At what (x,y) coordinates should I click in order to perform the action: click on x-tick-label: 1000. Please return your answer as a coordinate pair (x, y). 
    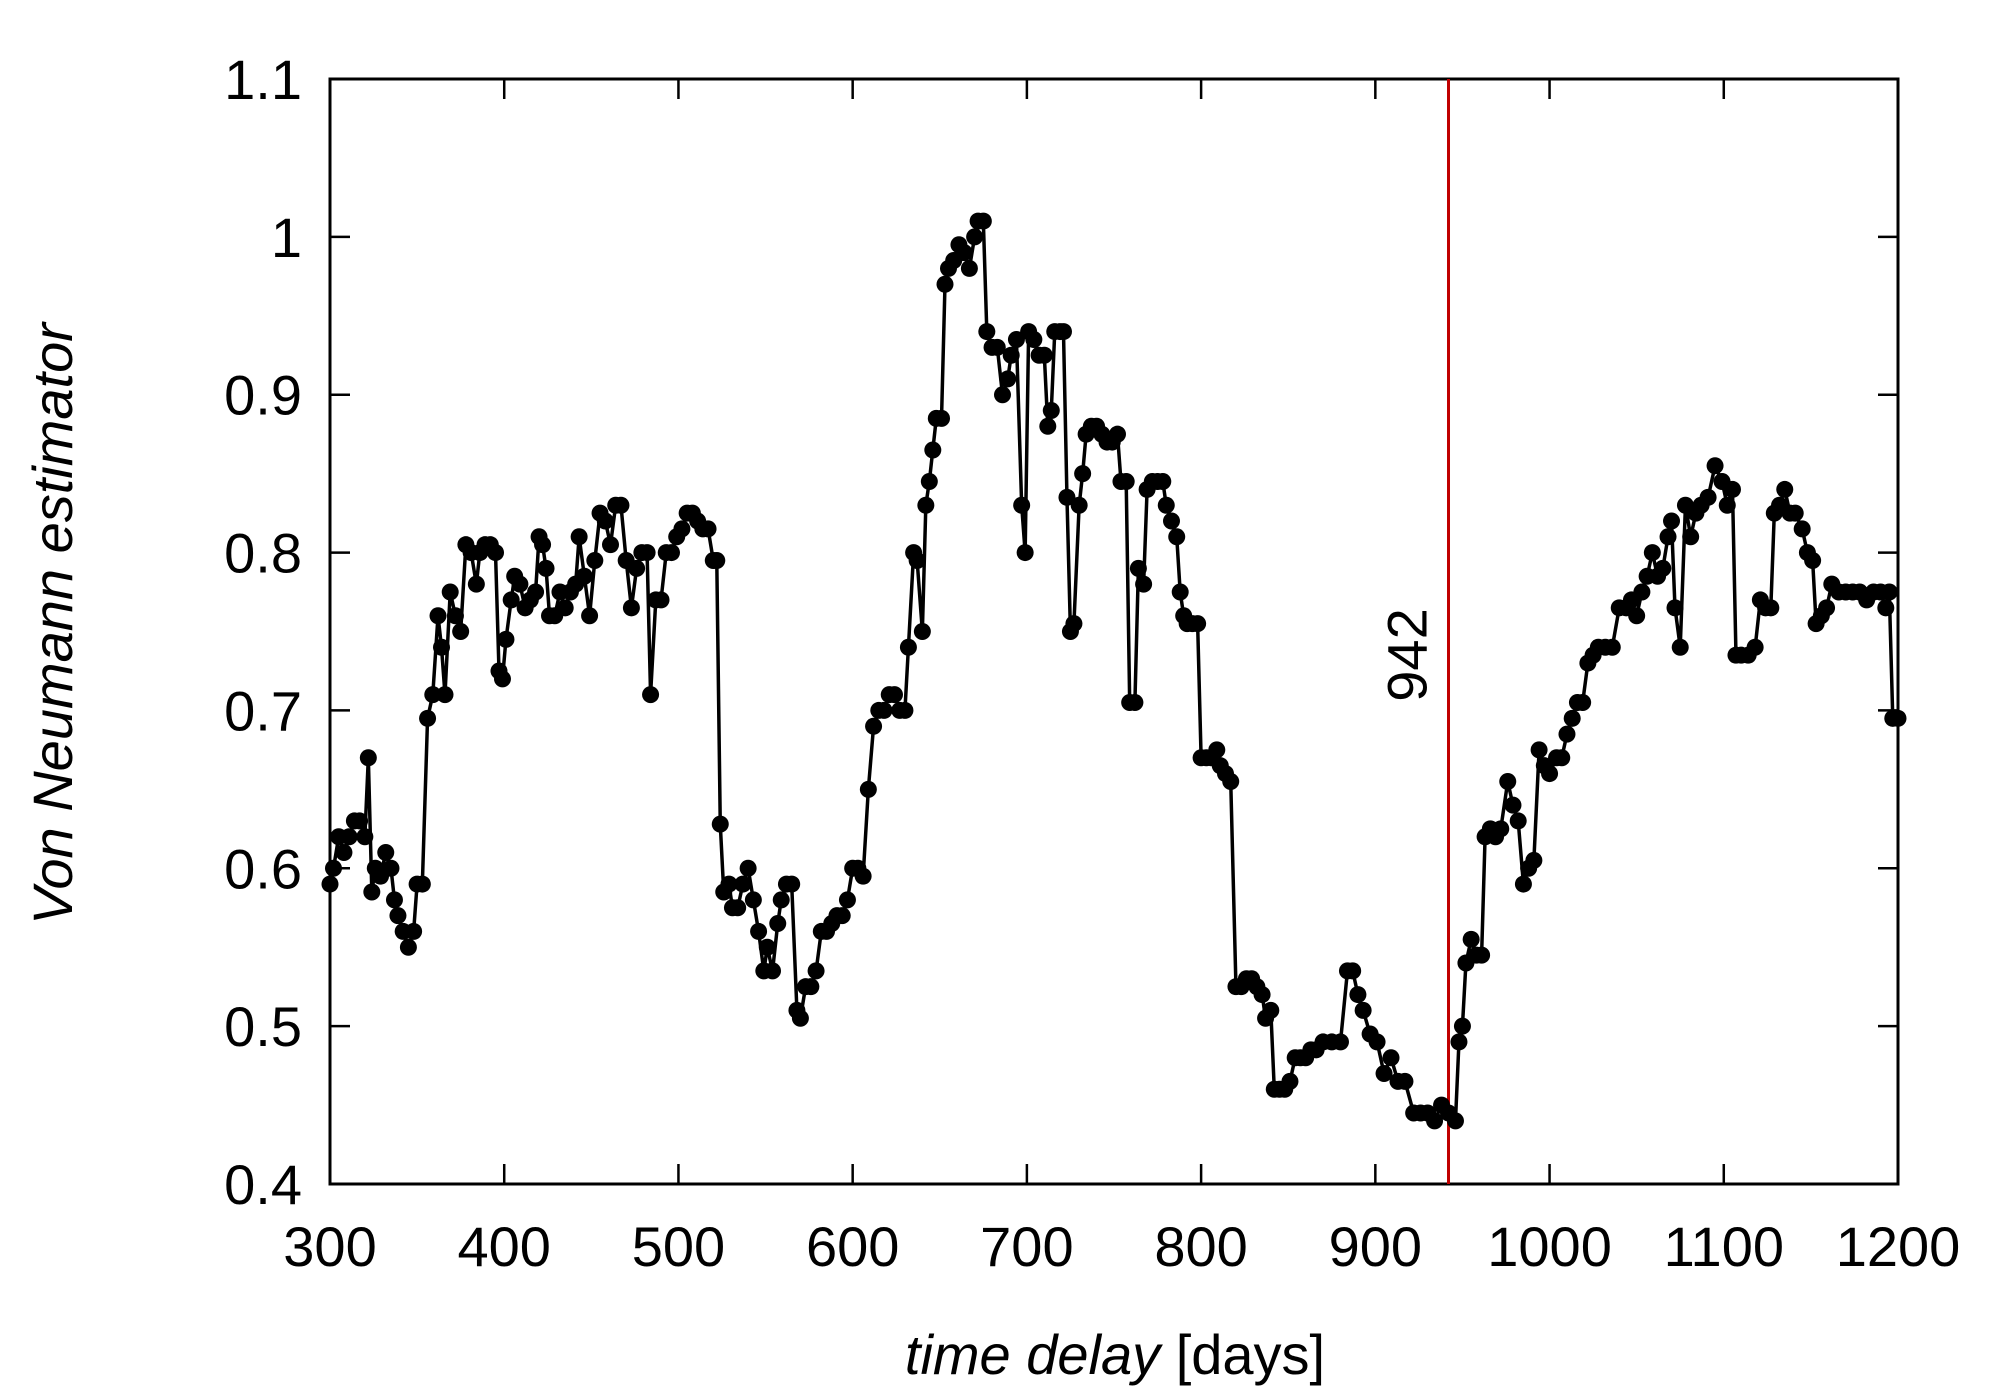
    Looking at the image, I should click on (1549, 1246).